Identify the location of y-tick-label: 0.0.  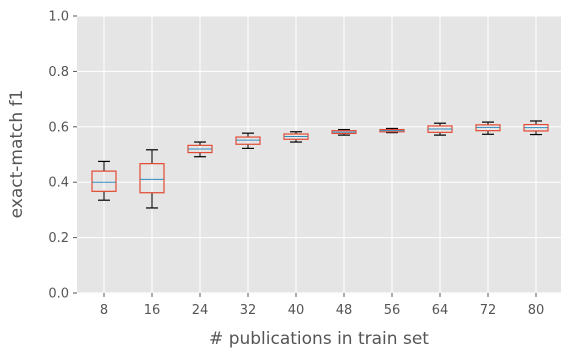
(58, 294).